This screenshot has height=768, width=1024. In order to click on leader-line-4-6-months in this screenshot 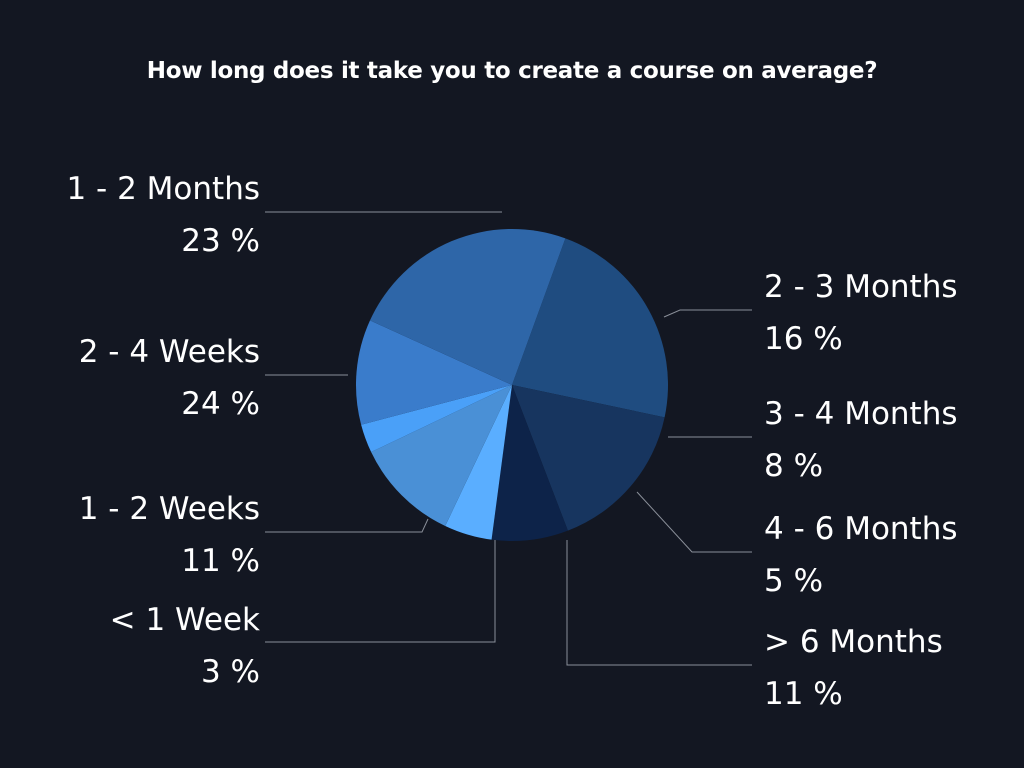, I will do `click(694, 522)`.